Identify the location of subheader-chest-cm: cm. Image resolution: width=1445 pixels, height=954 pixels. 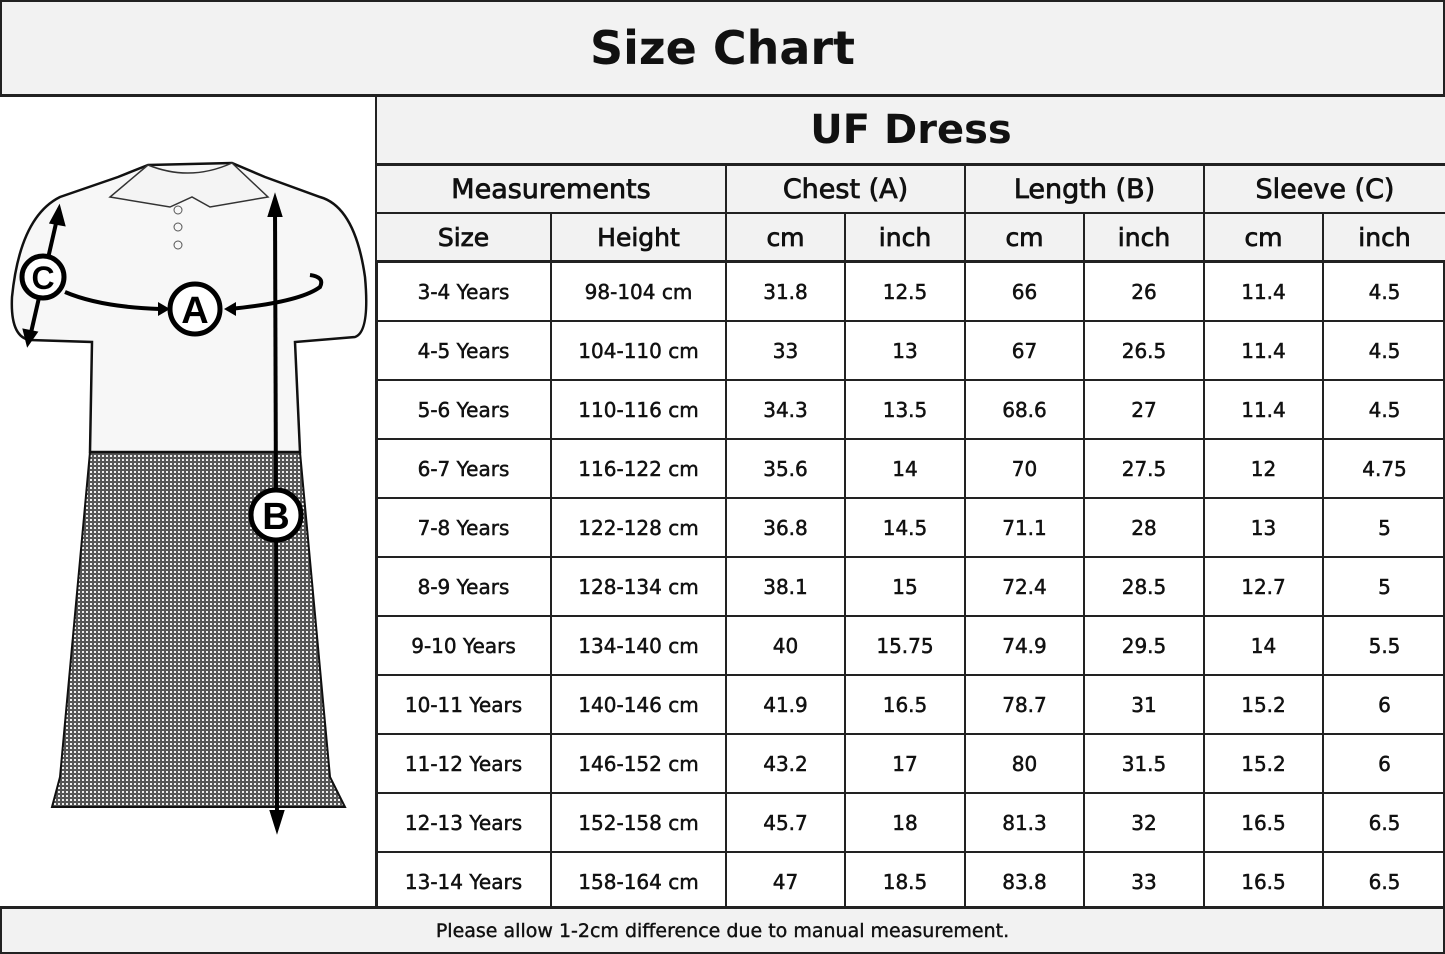
(786, 237).